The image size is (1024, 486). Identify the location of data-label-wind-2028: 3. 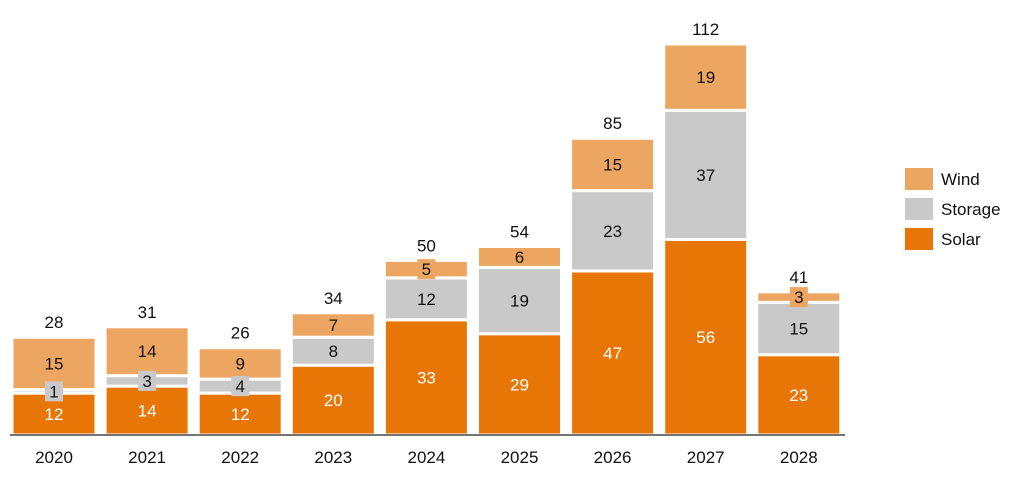
(798, 297).